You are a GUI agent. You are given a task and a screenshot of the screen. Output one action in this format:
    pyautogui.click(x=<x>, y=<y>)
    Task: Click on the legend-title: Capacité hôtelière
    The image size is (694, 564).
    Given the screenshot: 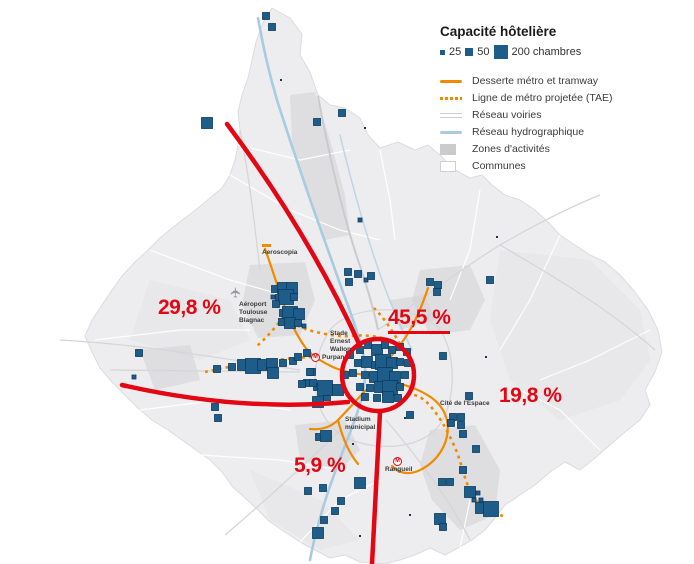 What is the action you would take?
    pyautogui.click(x=498, y=31)
    